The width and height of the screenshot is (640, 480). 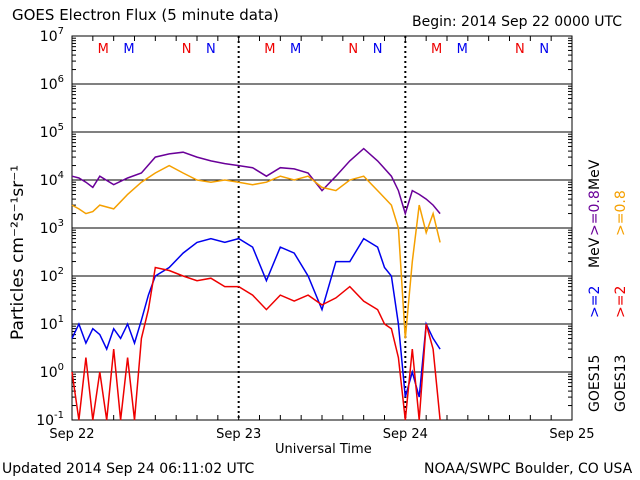 What do you see at coordinates (52, 131) in the screenshot?
I see `y-tick-label: 10⁵` at bounding box center [52, 131].